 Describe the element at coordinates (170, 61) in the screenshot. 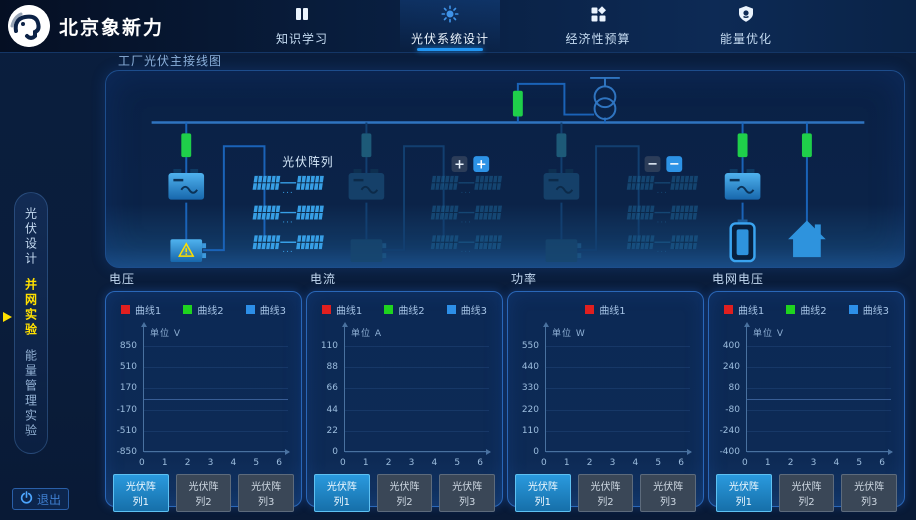

I see `diagram-title: 工厂光伏主接线图` at that location.